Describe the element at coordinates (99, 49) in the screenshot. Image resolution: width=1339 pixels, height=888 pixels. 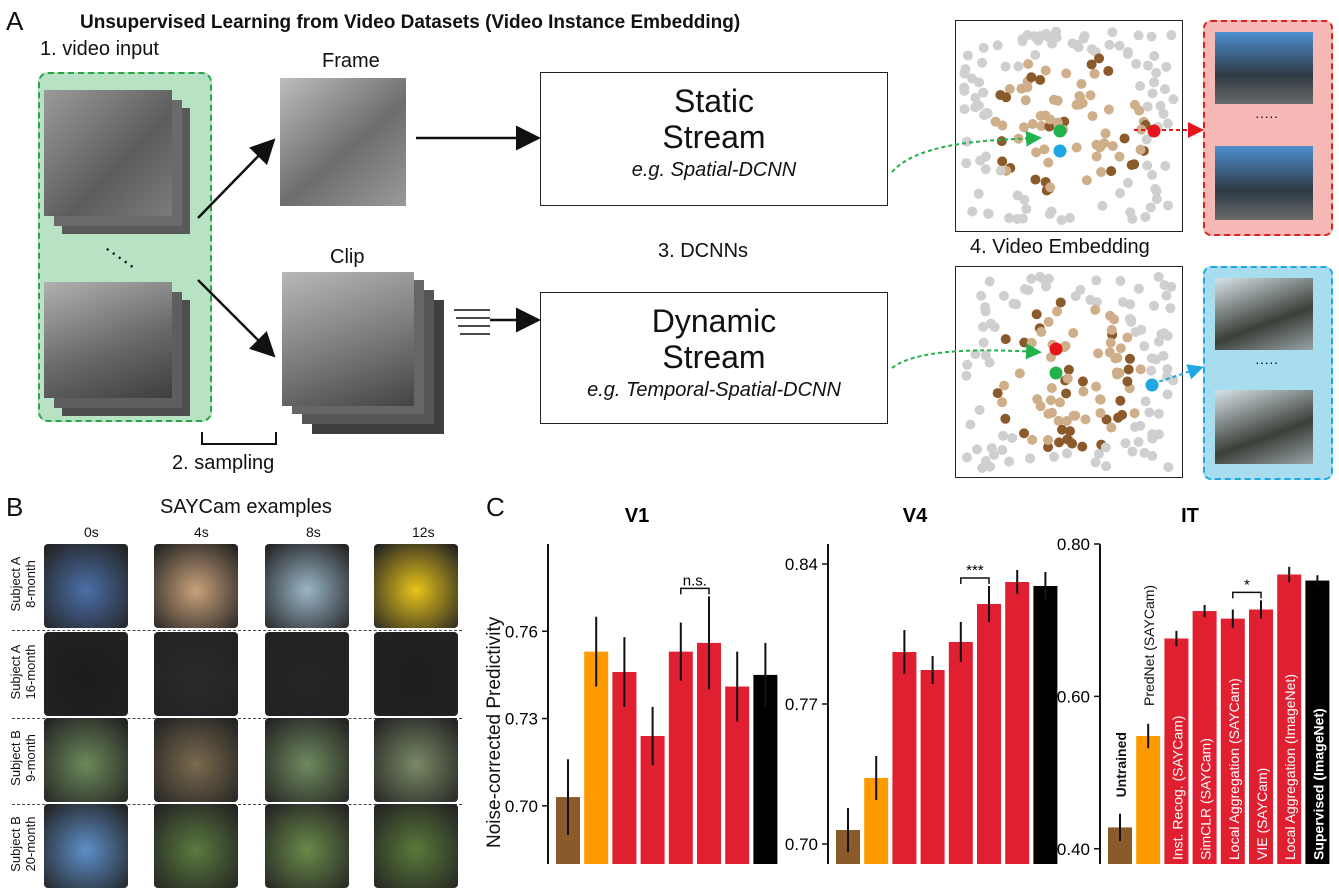
I see `step1-label: 1. video input` at that location.